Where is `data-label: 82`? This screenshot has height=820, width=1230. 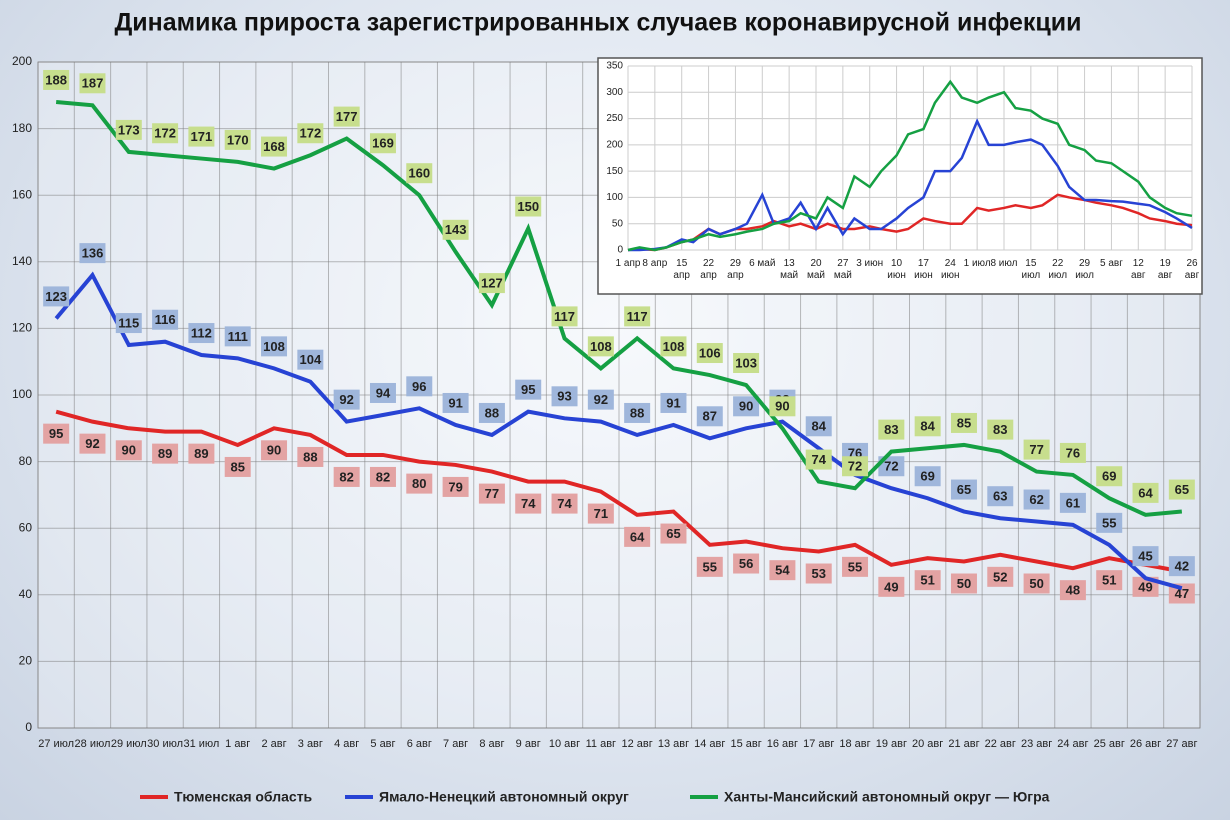
data-label: 82 is located at coordinates (346, 476).